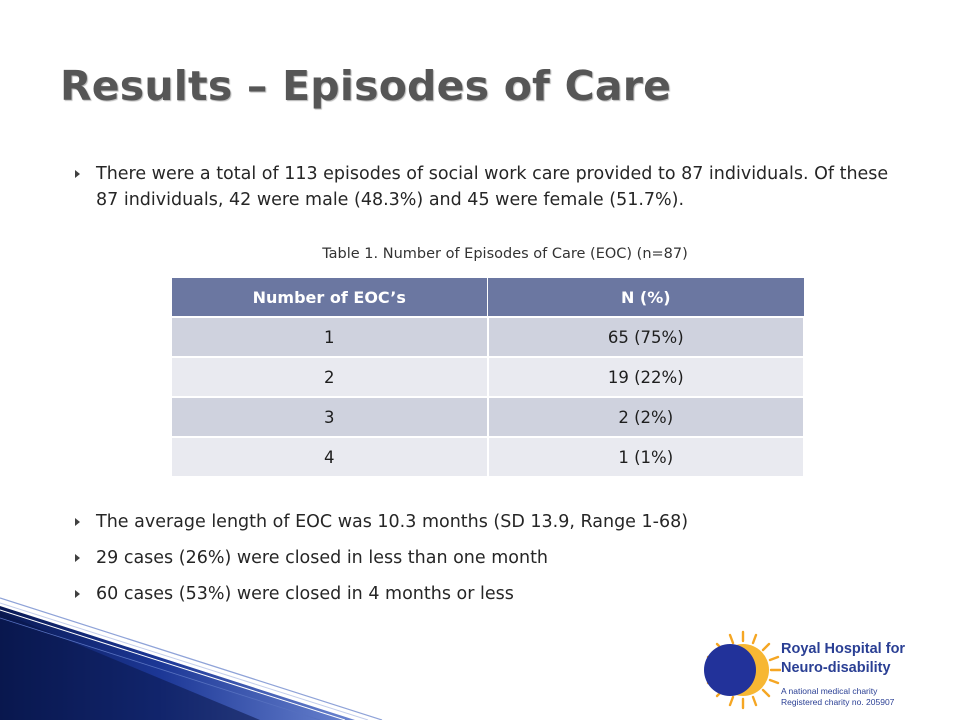 Image resolution: width=960 pixels, height=720 pixels. Describe the element at coordinates (836, 668) in the screenshot. I see `logo-name-line: Neuro-disability` at that location.